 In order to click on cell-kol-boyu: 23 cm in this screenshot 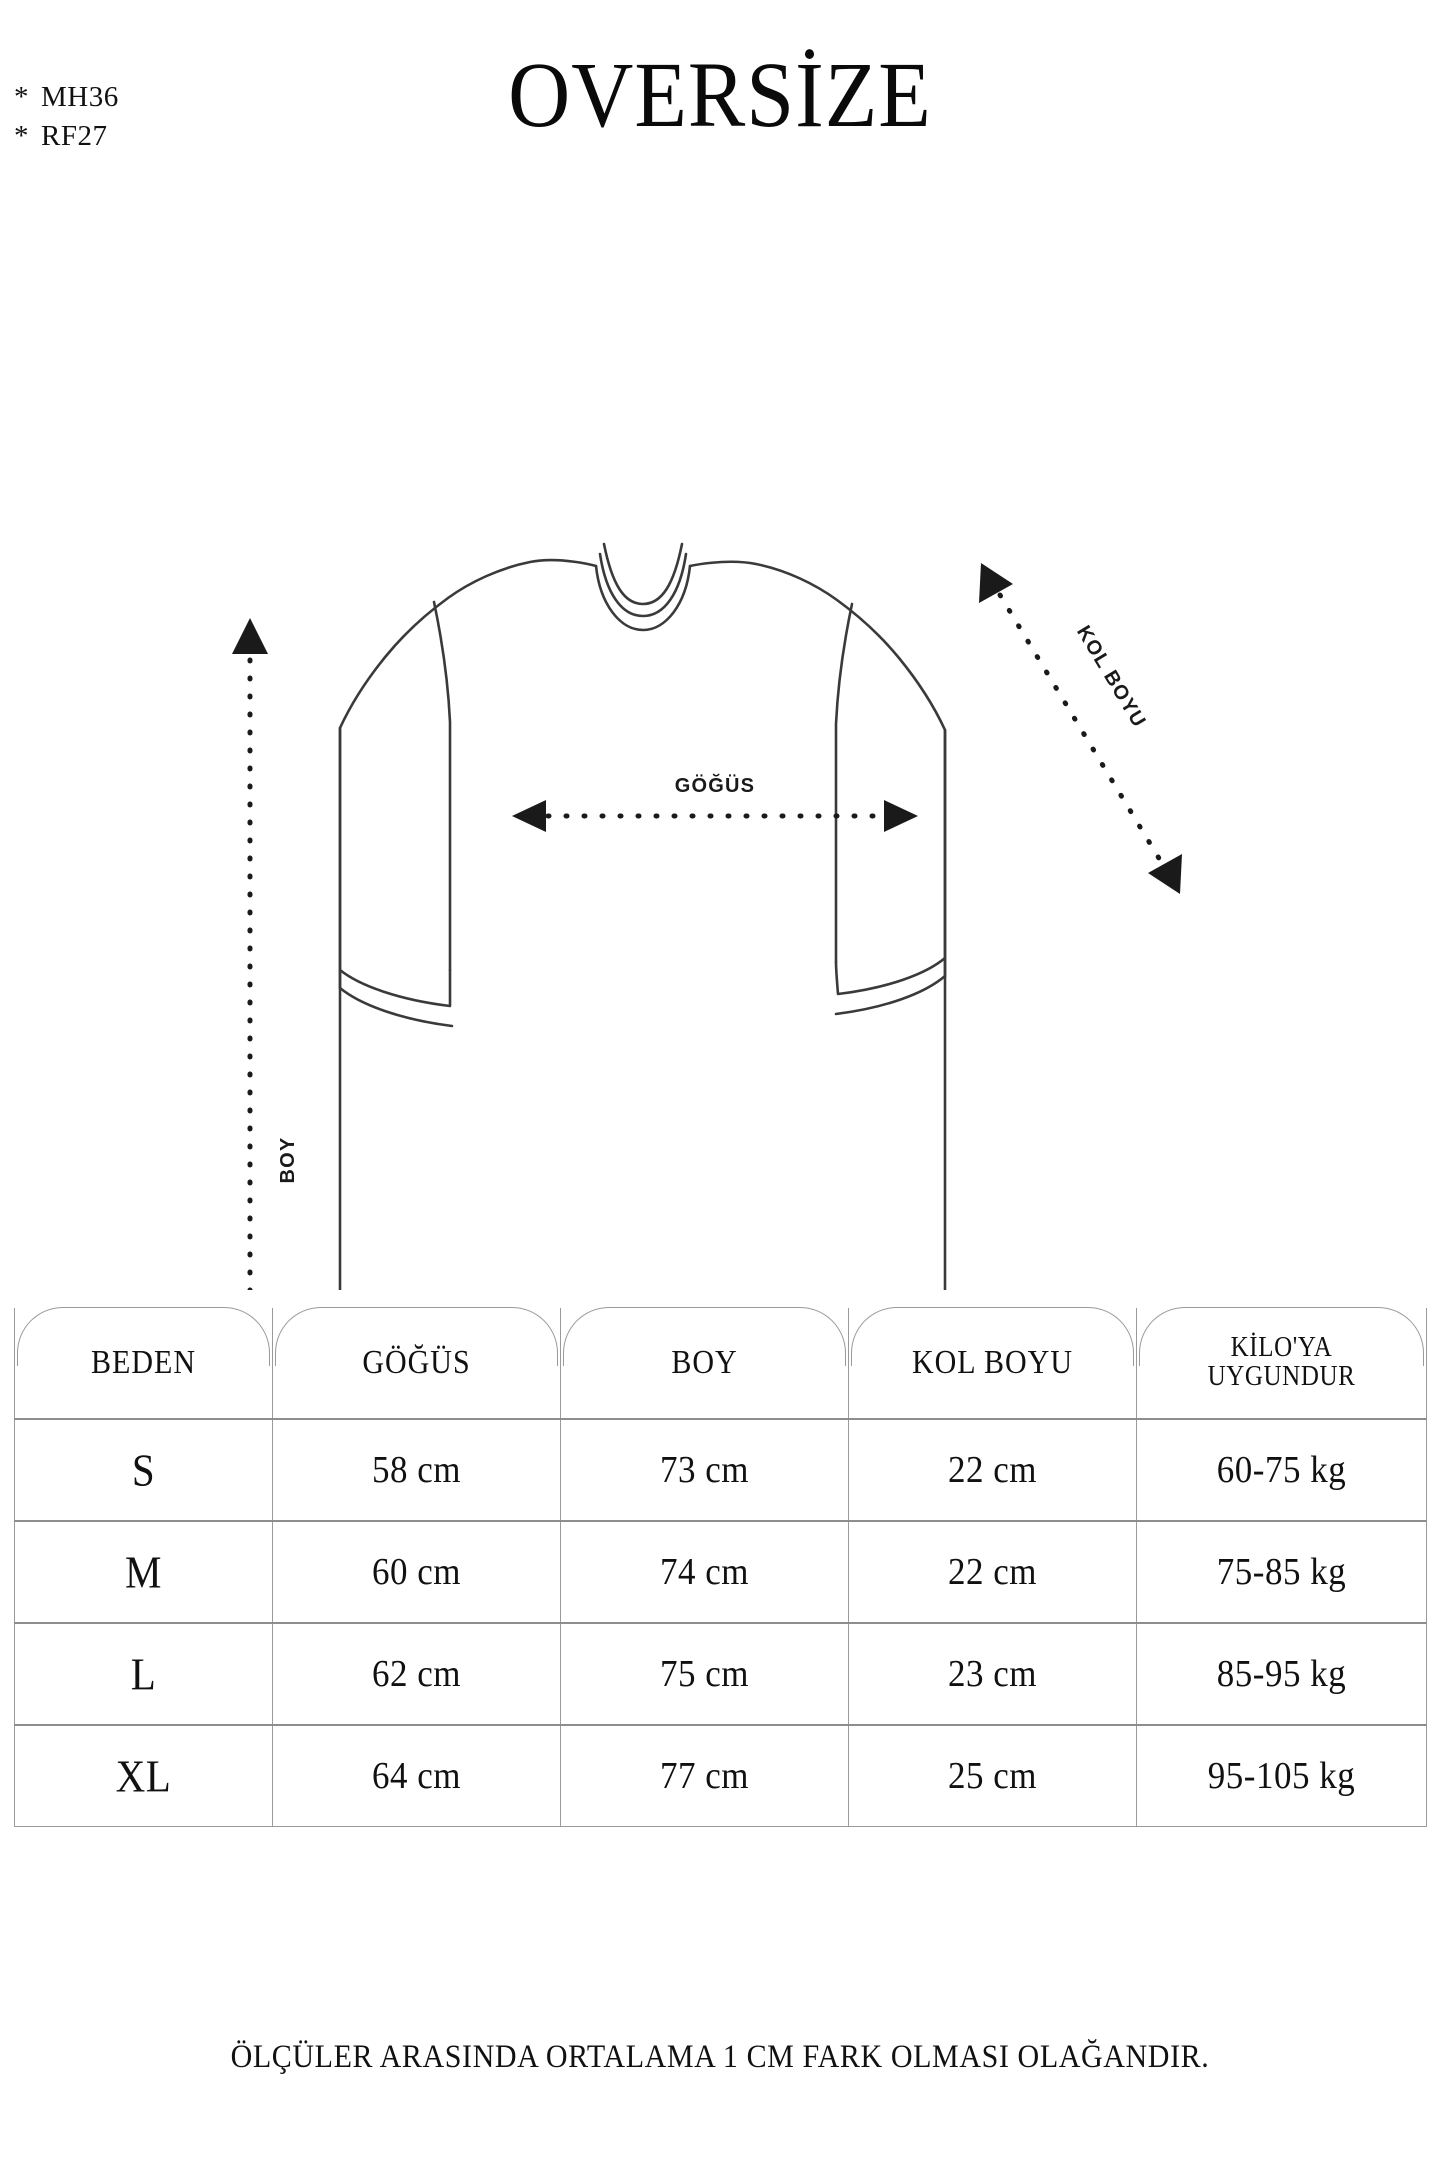, I will do `click(992, 1674)`.